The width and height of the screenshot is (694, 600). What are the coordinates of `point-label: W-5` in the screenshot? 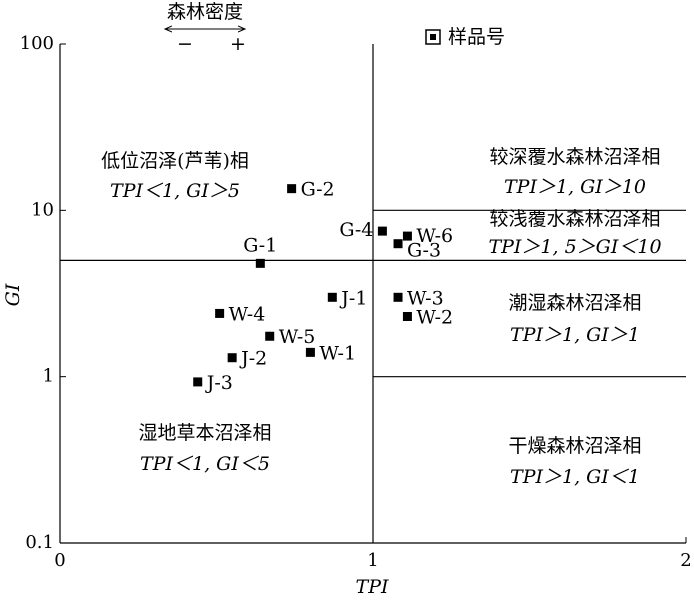 It's located at (297, 337).